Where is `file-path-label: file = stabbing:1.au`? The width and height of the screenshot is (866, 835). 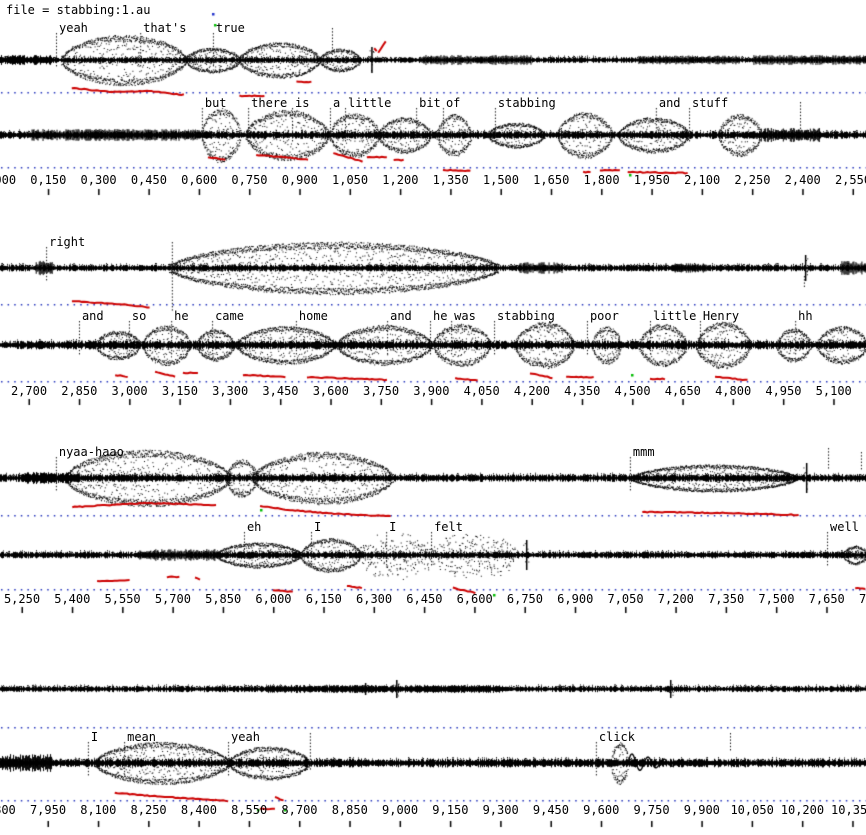 file-path-label: file = stabbing:1.au is located at coordinates (78, 10).